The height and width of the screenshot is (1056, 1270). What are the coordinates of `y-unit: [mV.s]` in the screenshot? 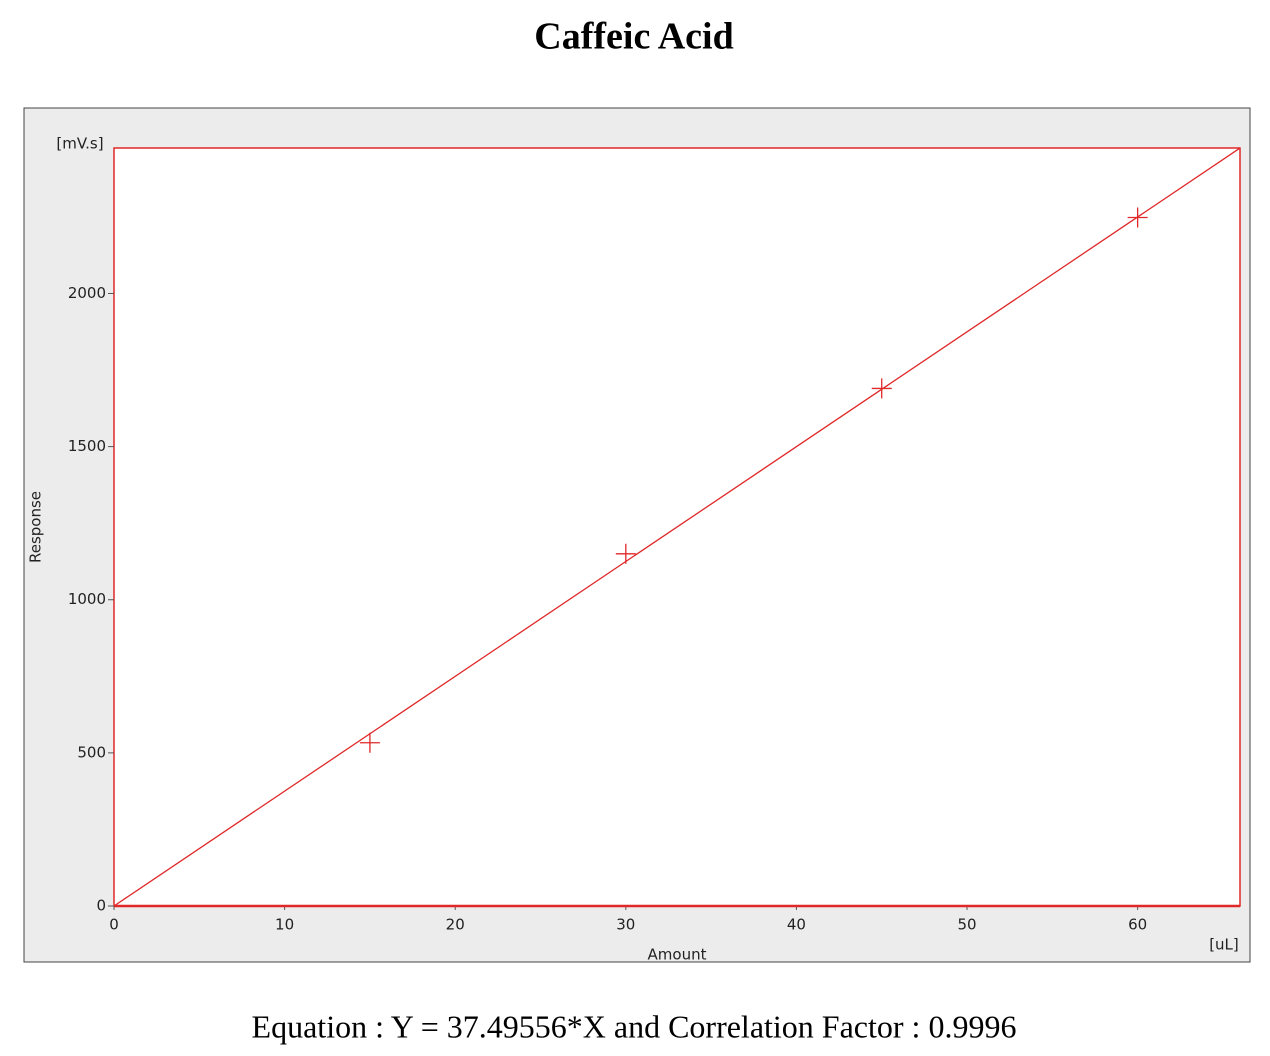 It's located at (79, 144).